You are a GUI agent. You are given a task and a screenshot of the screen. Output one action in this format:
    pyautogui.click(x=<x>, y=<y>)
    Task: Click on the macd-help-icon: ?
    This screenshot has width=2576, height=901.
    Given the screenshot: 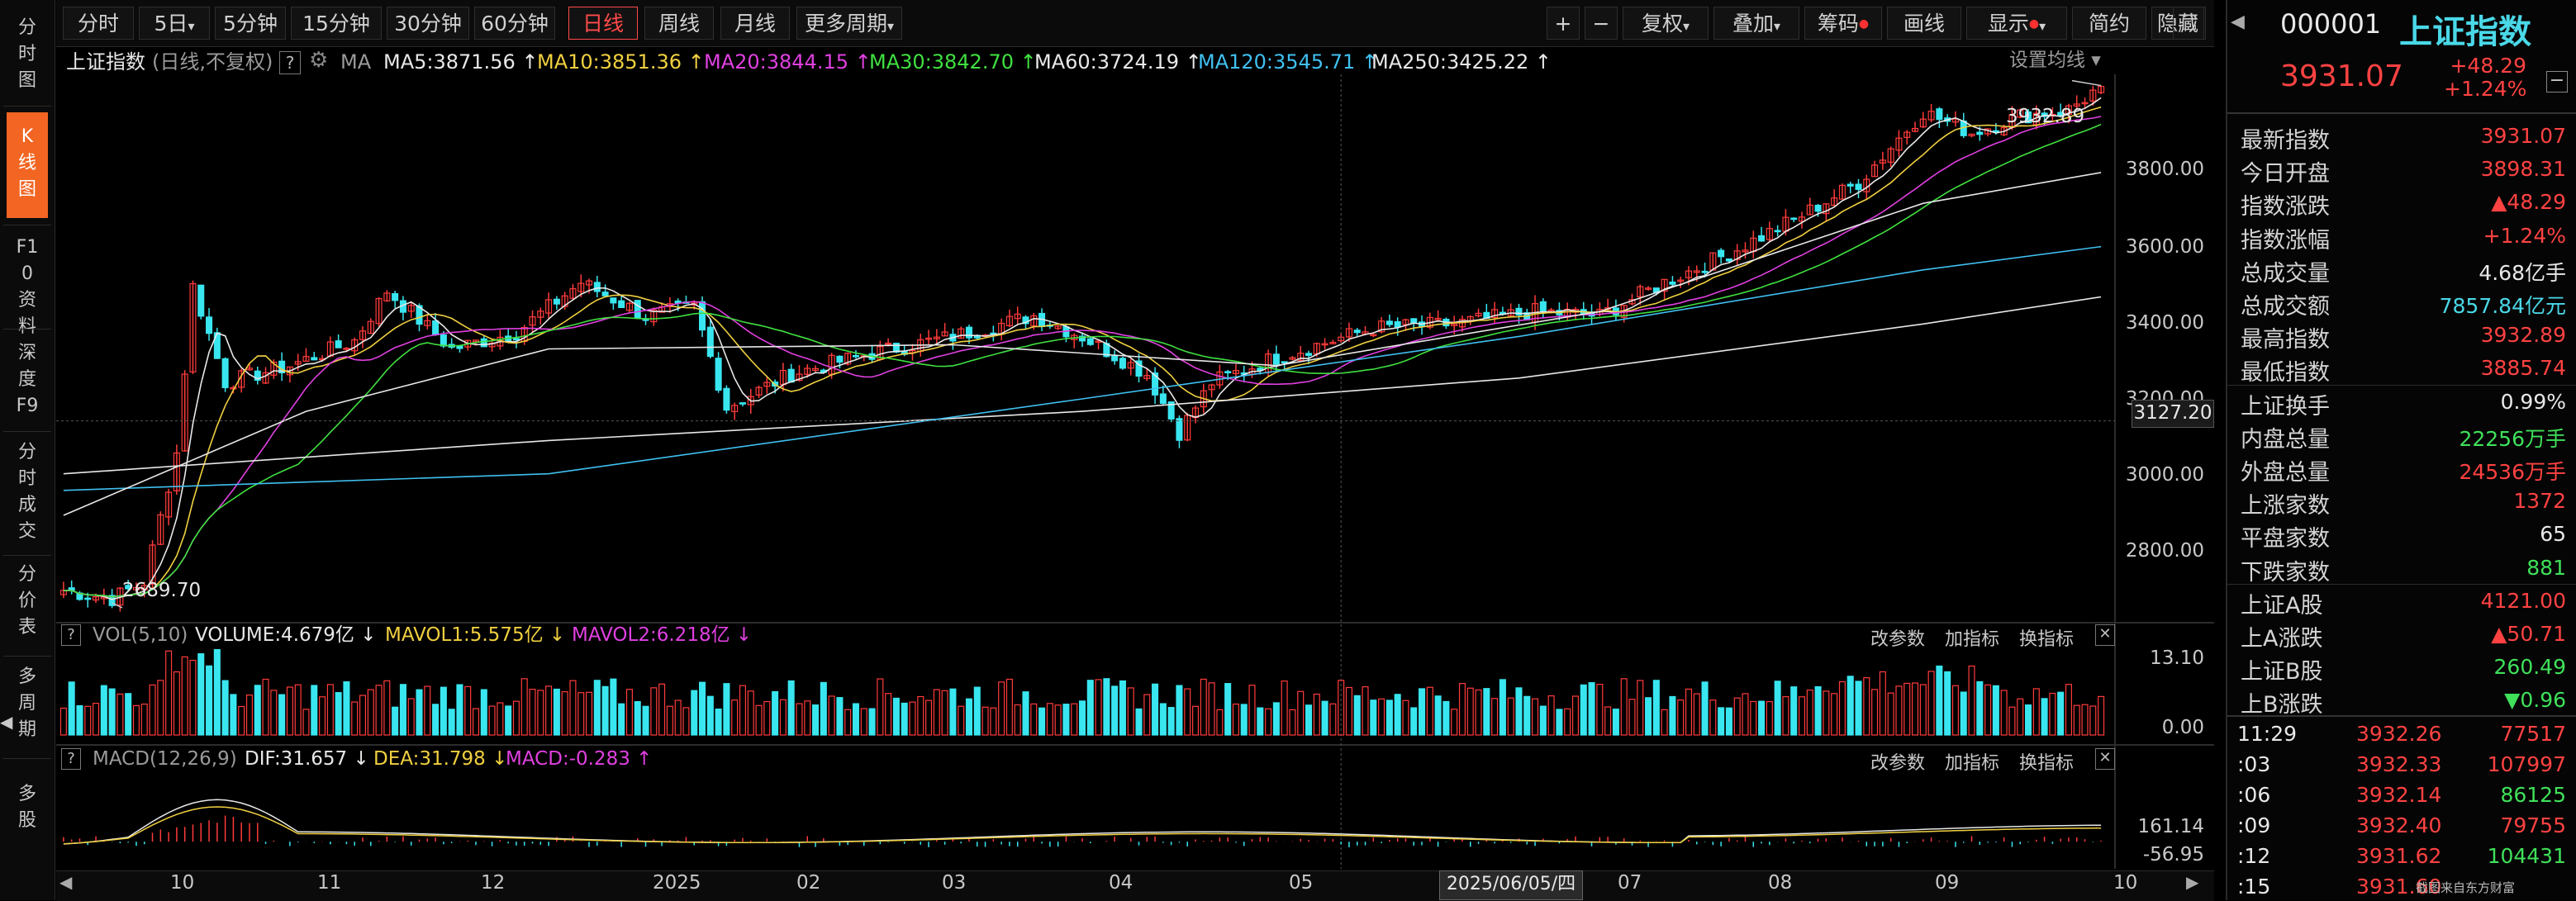 What is the action you would take?
    pyautogui.click(x=71, y=759)
    